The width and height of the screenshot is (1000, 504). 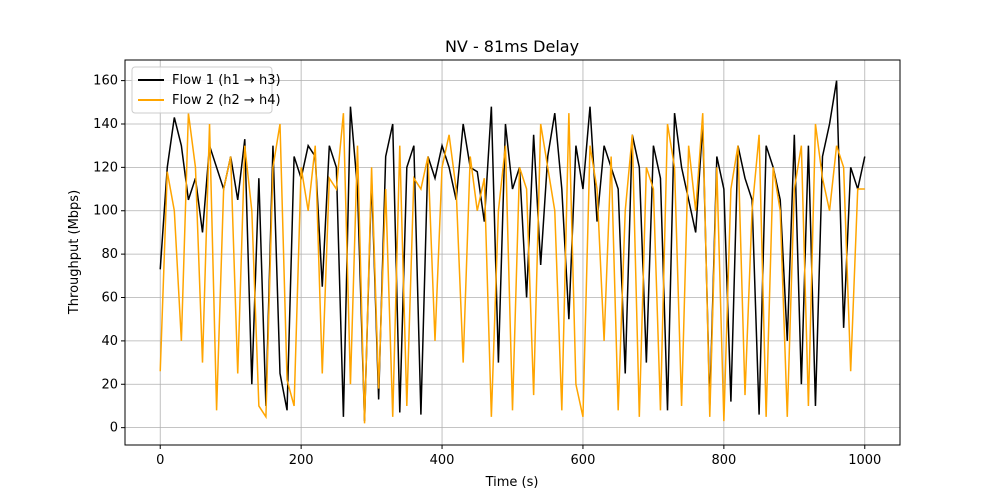 I want to click on y-tick-label: 120, so click(x=105, y=167).